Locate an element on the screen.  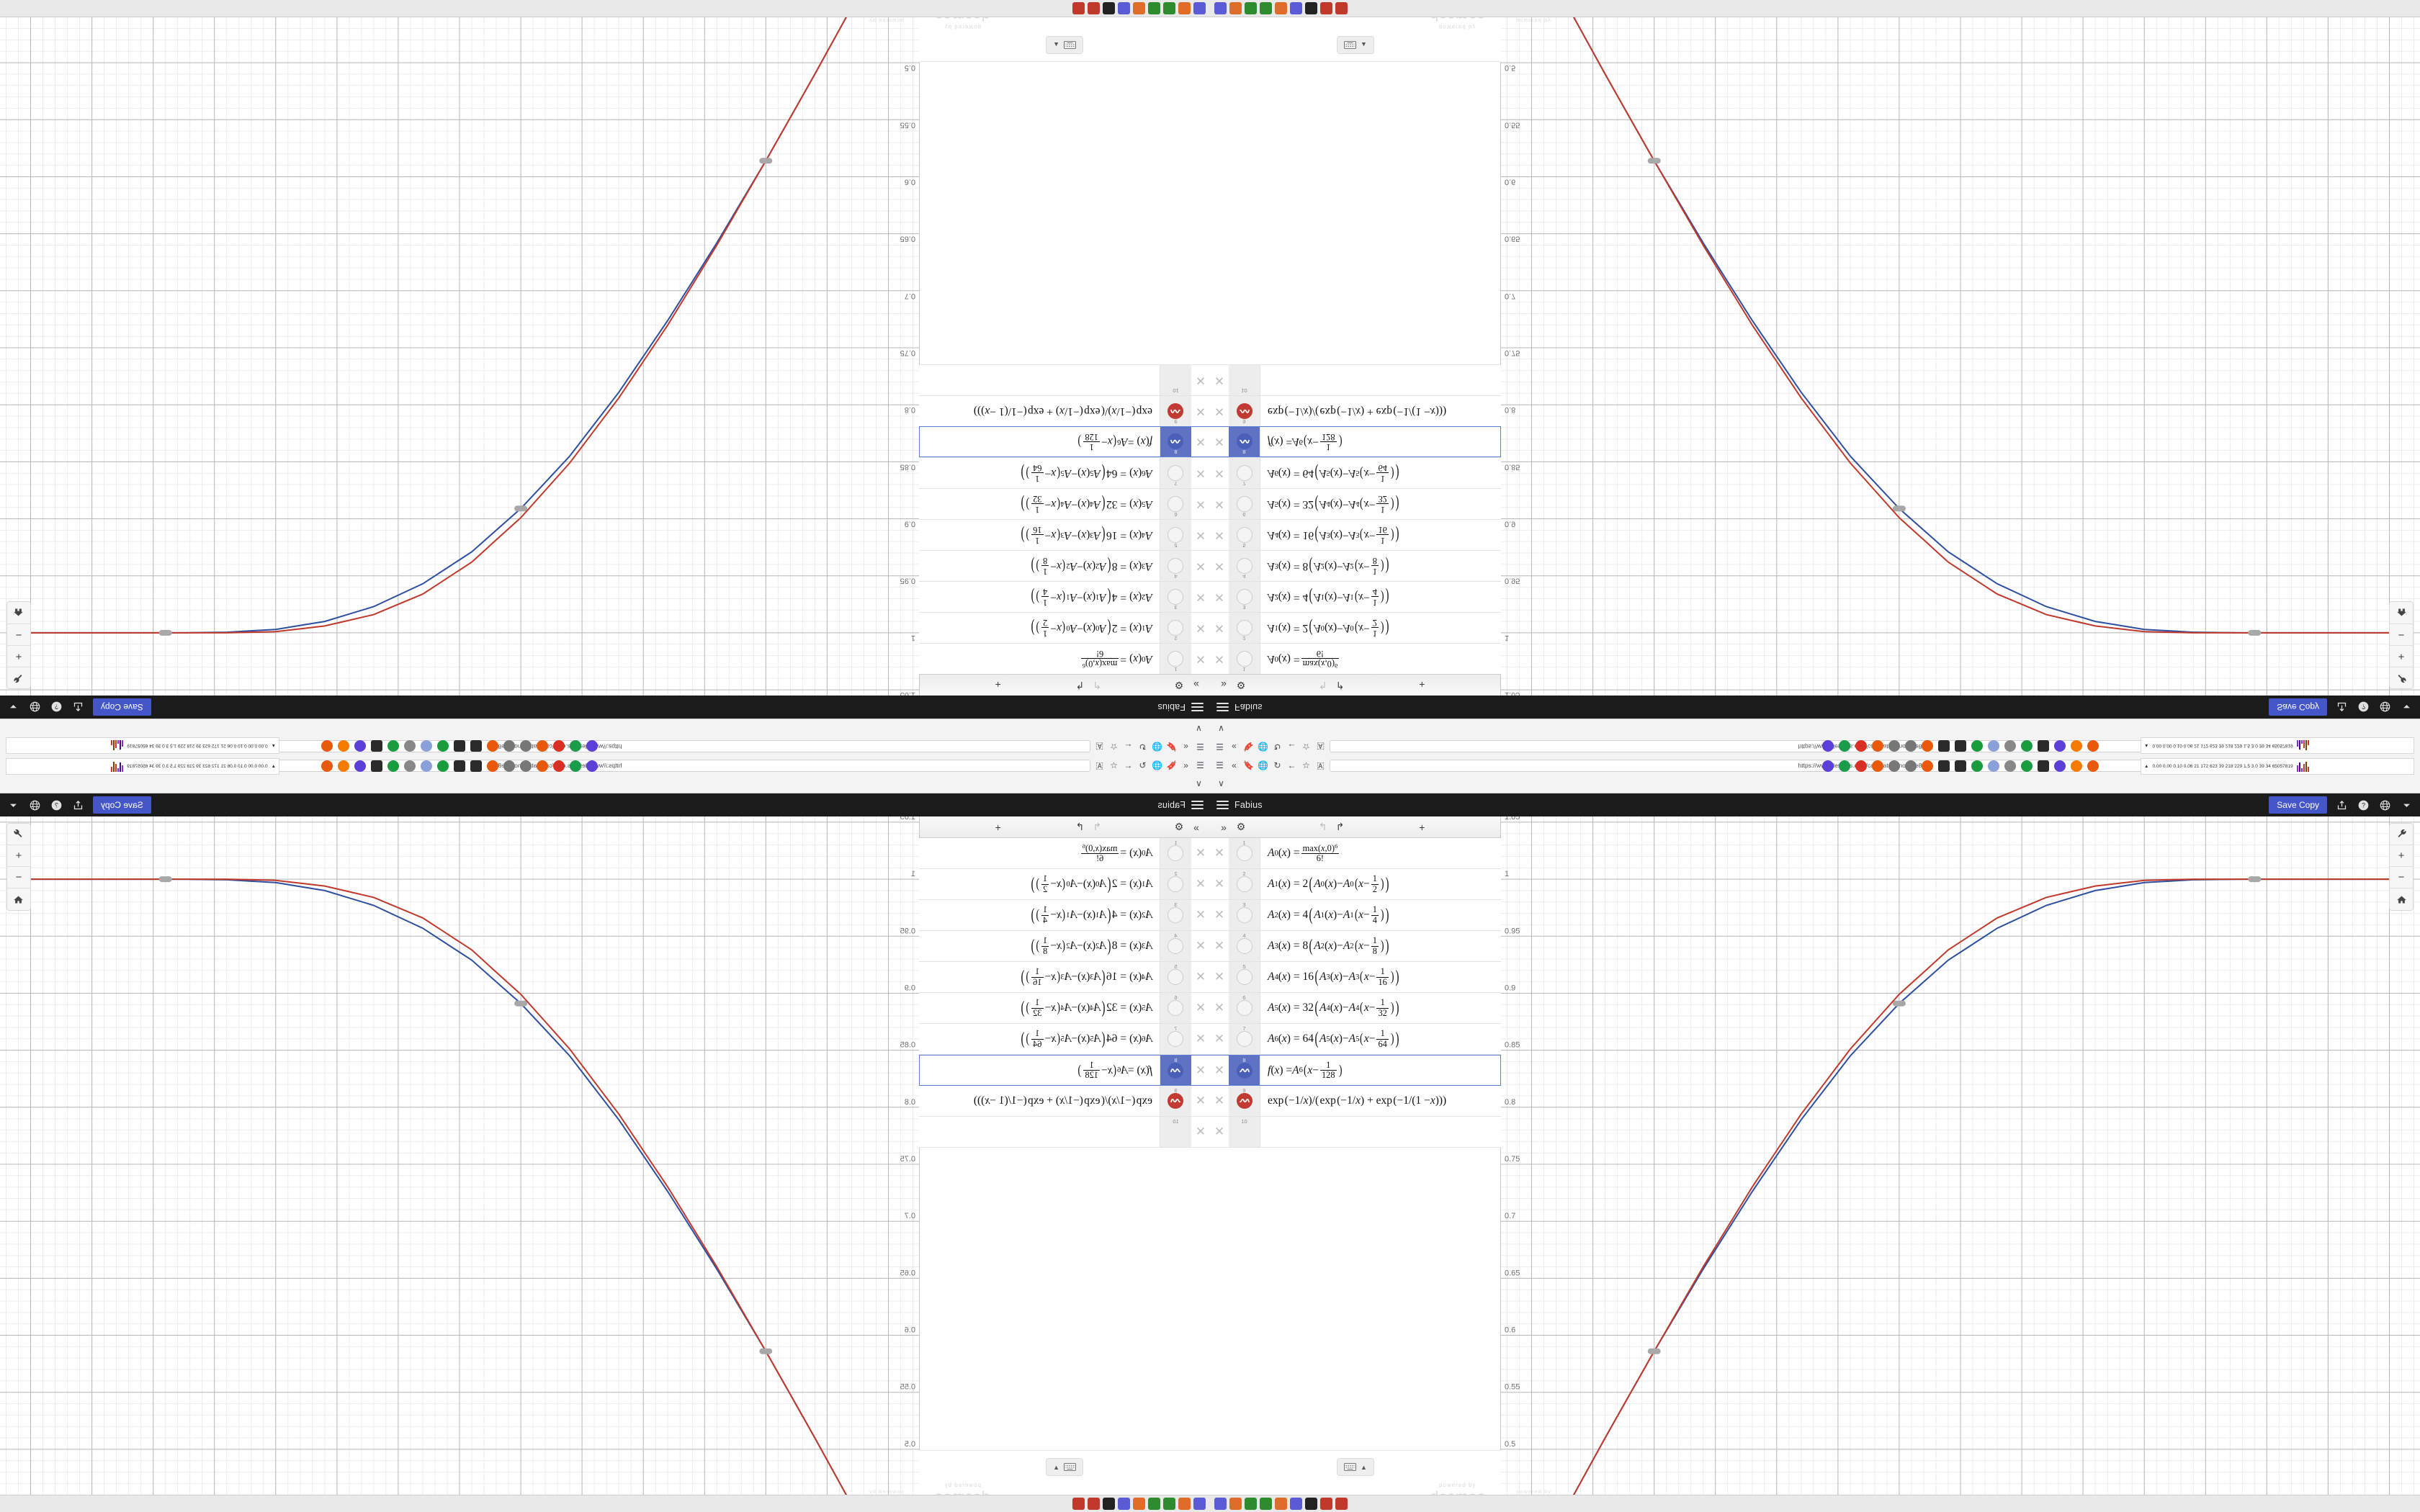
expression-row: ✕ 7 A 6(x) = 64(A 5(x)− A 5(x − 1 64)) is located at coordinates (1064, 1039).